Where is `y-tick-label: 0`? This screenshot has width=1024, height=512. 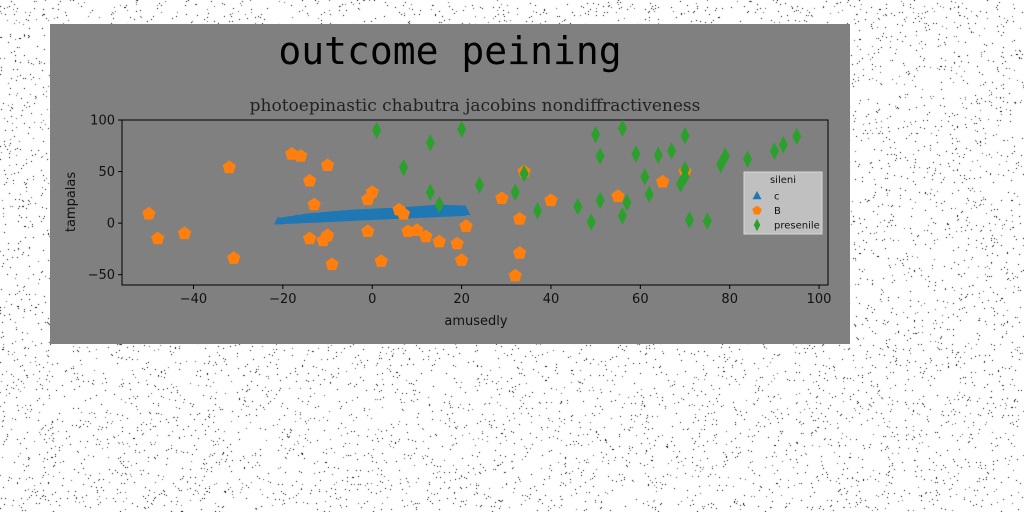
y-tick-label: 0 is located at coordinates (111, 224).